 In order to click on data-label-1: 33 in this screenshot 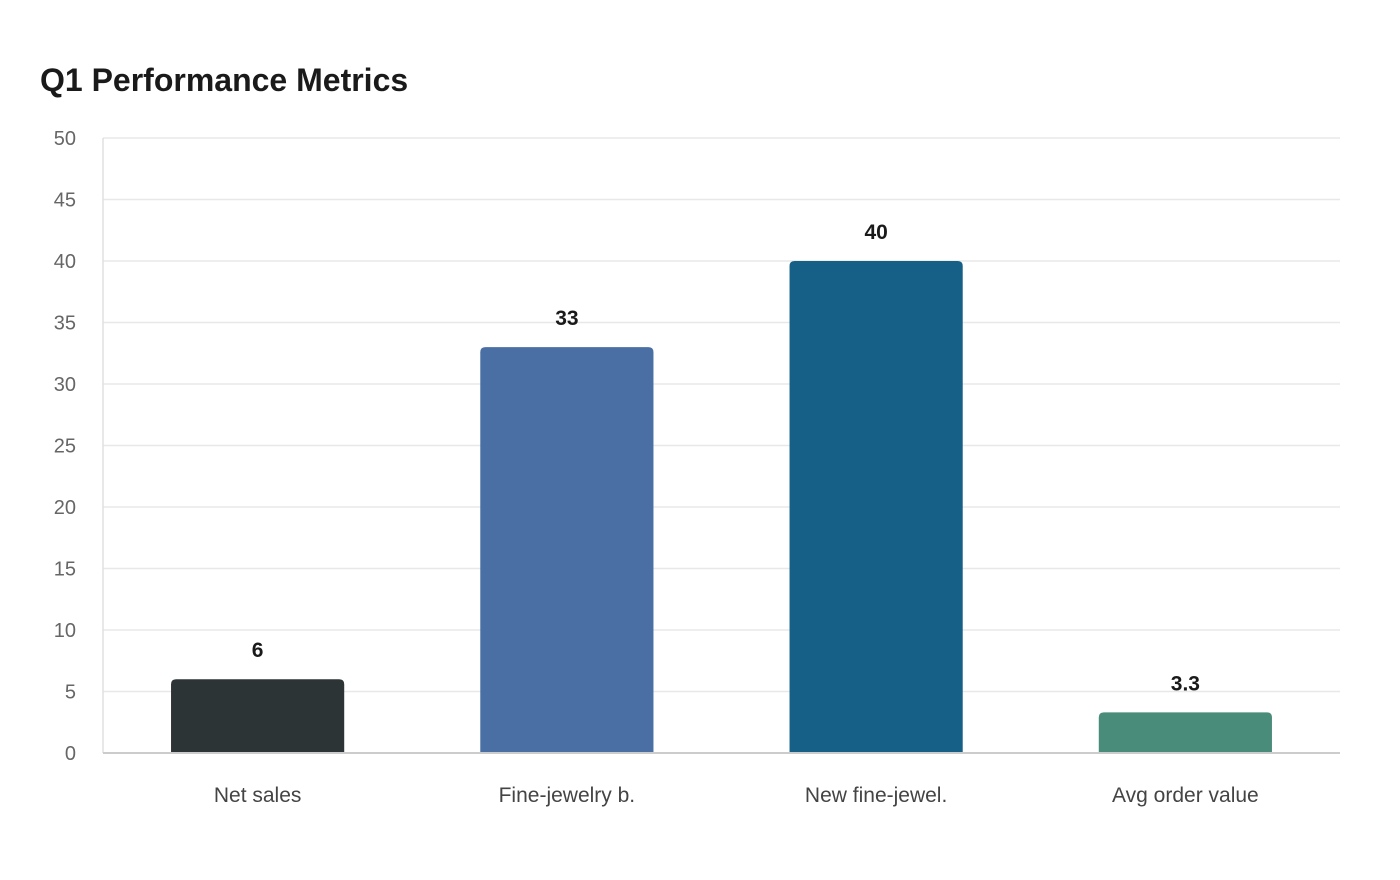, I will do `click(566, 318)`.